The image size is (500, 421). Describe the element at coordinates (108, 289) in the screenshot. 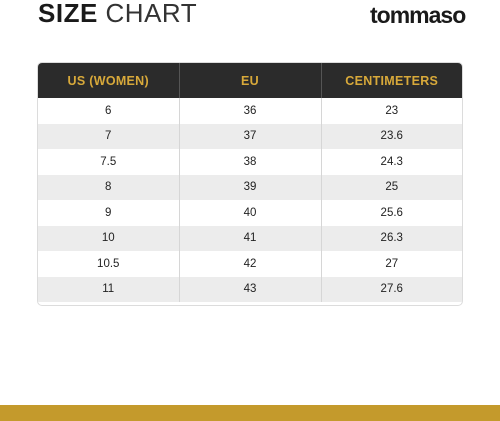

I see `cell-us: 11` at that location.